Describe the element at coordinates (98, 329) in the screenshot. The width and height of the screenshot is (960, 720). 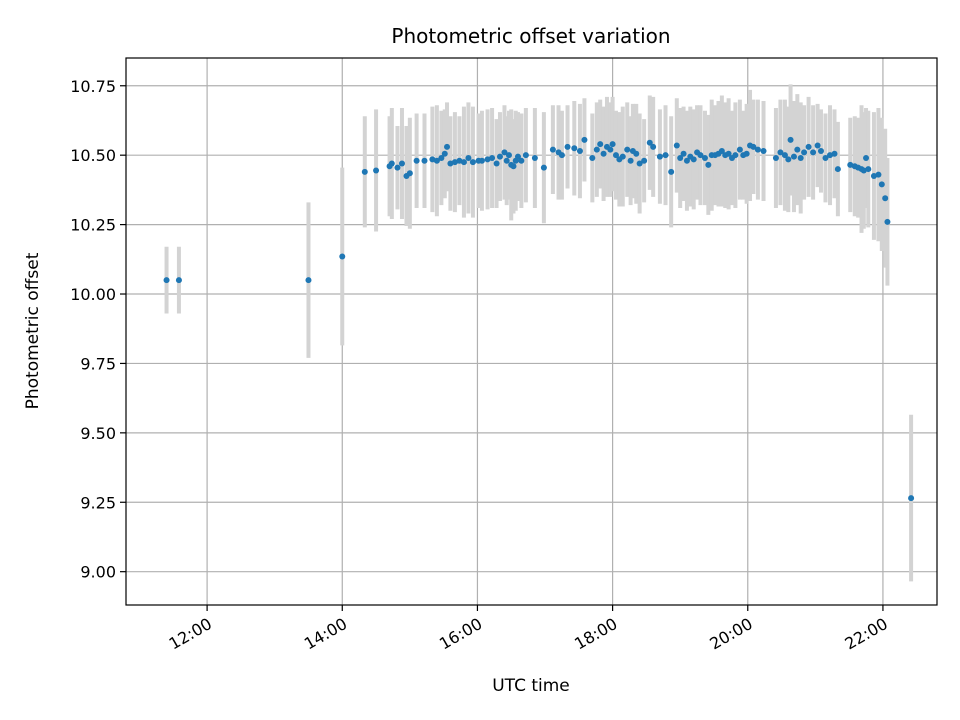
I see `y-tick-layer: 9.00 9.25 9.50 9.75 10.00 10.25 10.50 10.75` at that location.